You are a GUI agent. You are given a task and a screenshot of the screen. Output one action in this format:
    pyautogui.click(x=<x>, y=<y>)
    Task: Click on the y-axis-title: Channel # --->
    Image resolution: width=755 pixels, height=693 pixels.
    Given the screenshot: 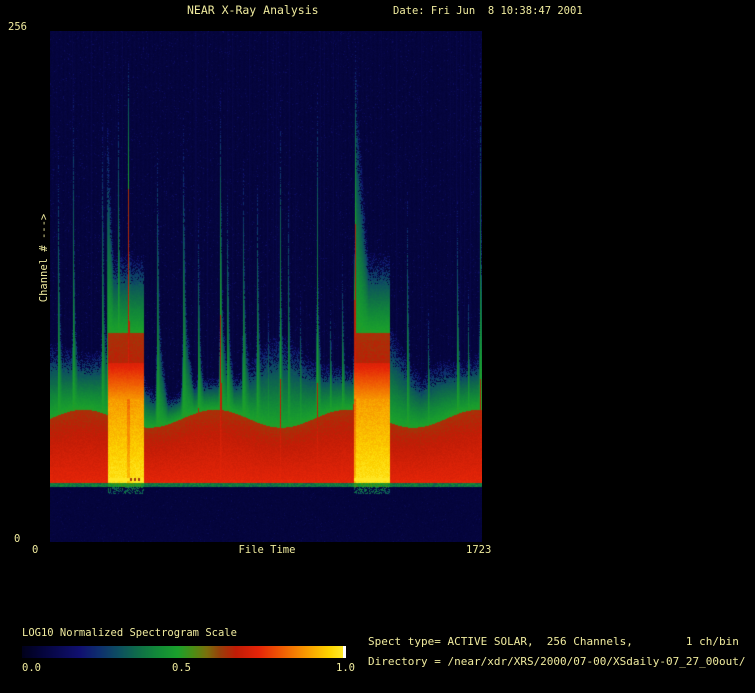 What is the action you would take?
    pyautogui.click(x=44, y=258)
    